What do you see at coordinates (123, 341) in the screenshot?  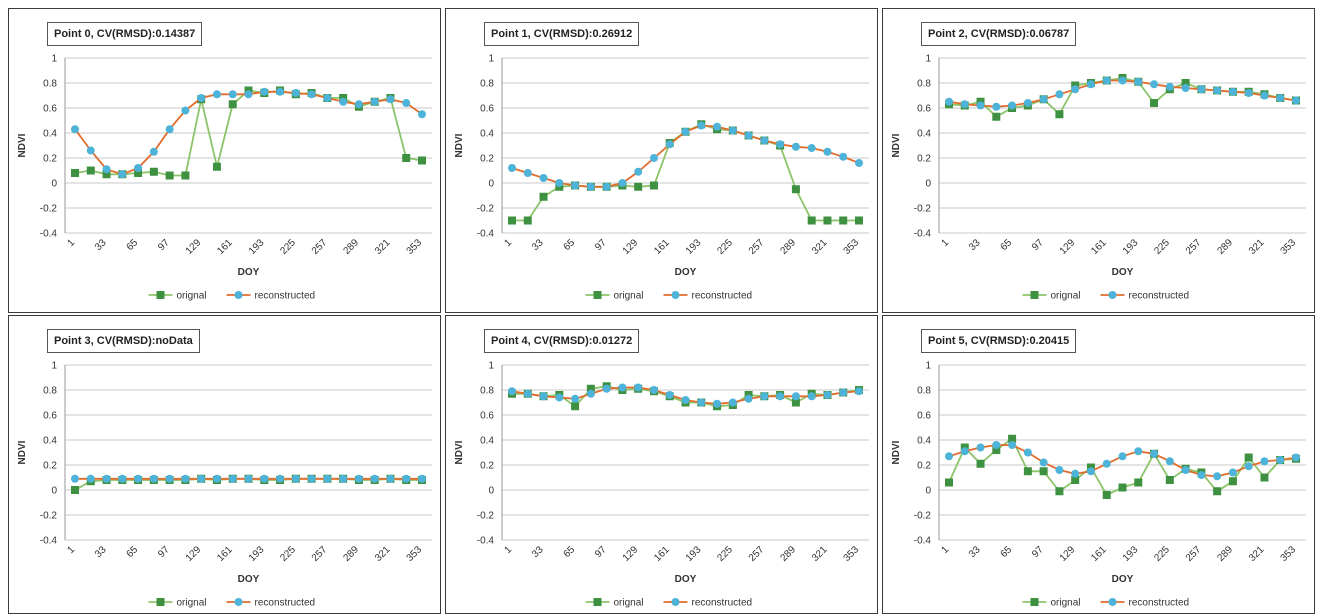 I see `chart-title: Point 3, CV(RMSD):noData` at bounding box center [123, 341].